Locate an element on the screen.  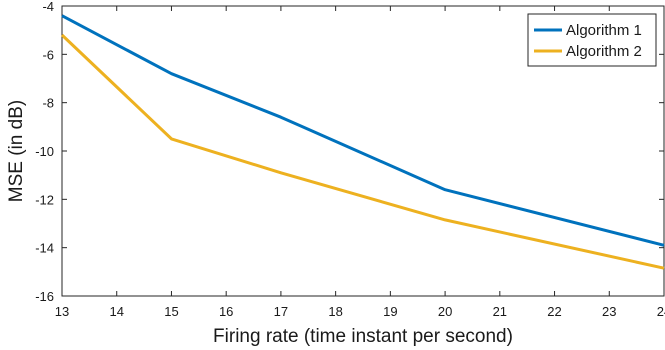
y-tick-label: -12 is located at coordinates (44, 199).